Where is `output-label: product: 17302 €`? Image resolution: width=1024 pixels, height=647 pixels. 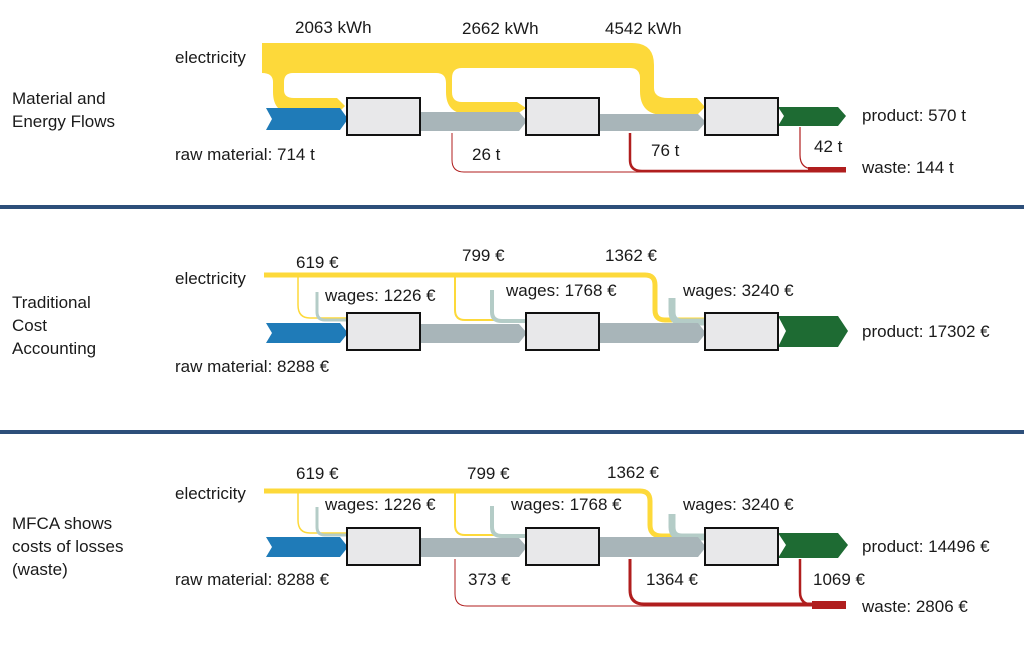 output-label: product: 17302 € is located at coordinates (926, 331).